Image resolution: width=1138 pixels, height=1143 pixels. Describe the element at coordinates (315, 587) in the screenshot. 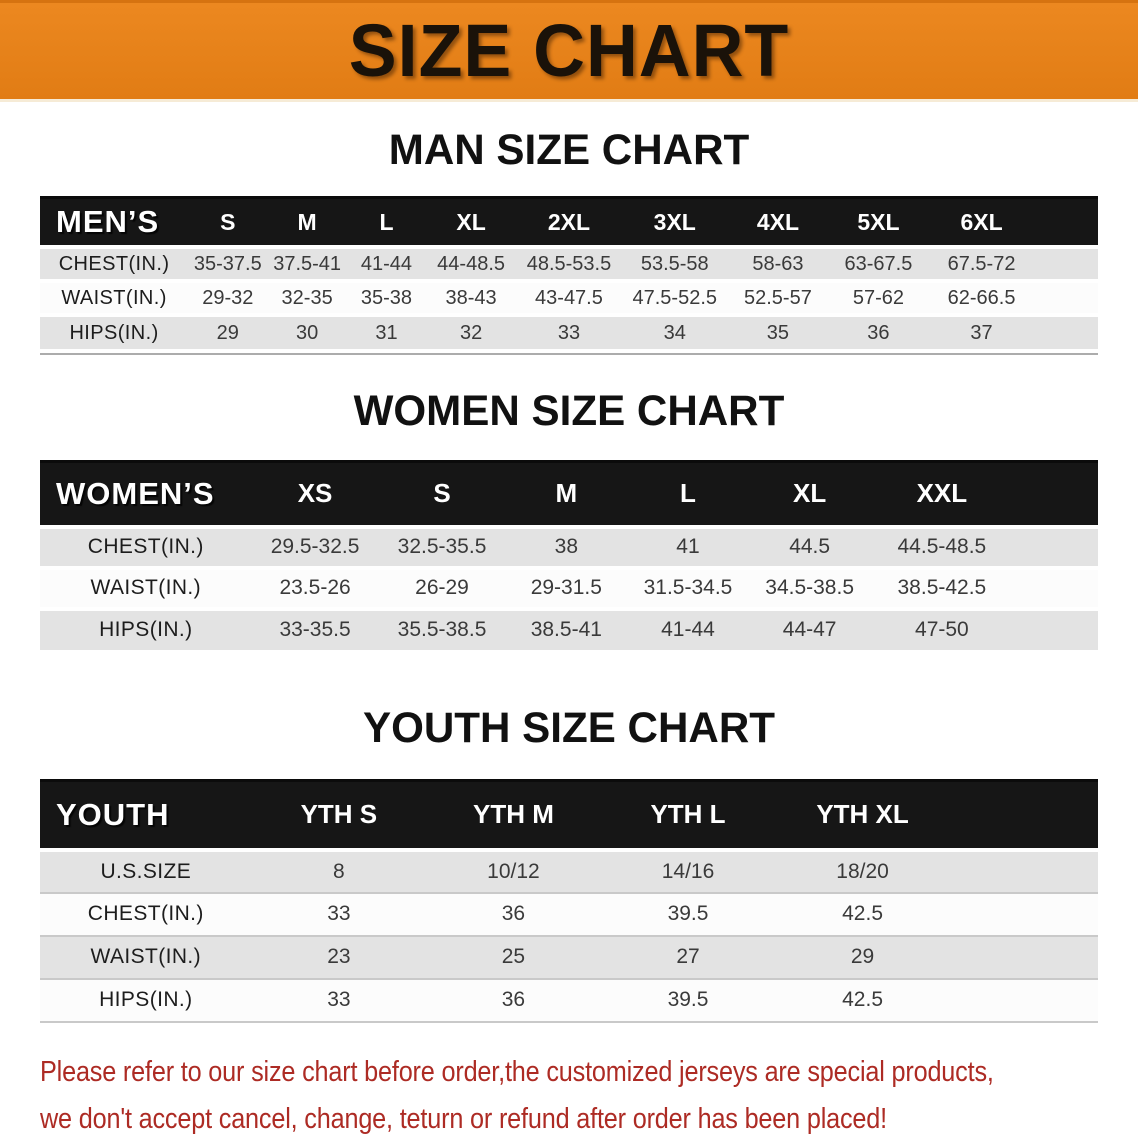

I see `size-value: 23.5-26` at that location.